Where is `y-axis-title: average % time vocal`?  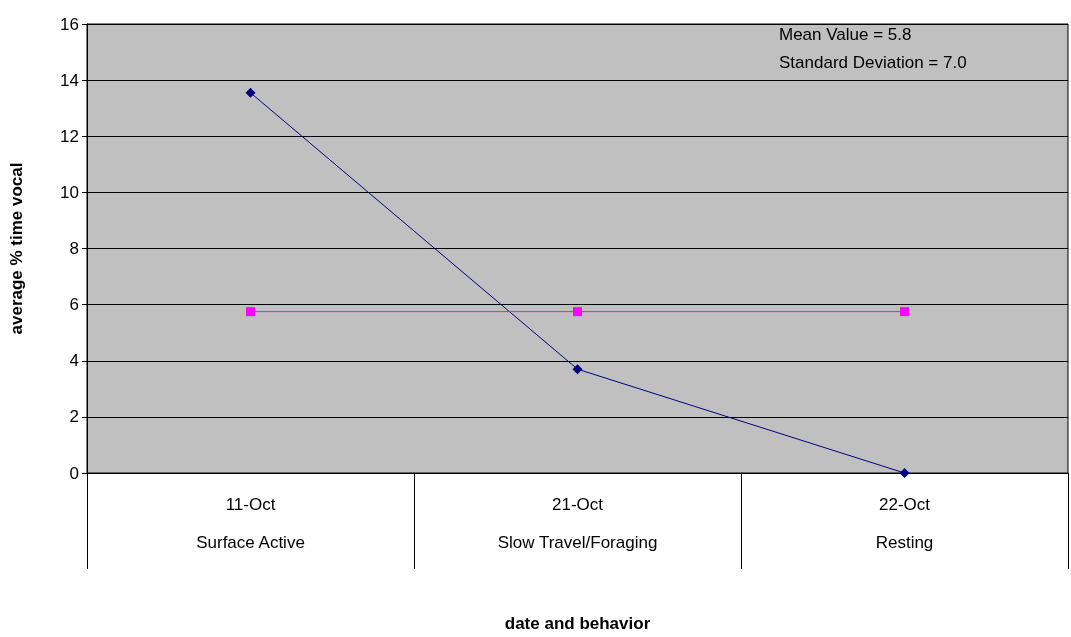 y-axis-title: average % time vocal is located at coordinates (16, 248).